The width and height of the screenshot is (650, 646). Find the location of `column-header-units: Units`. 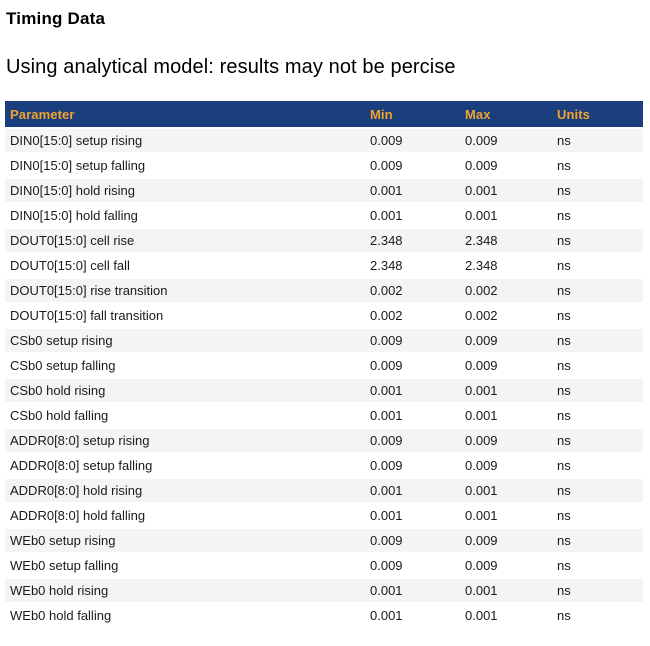

column-header-units: Units is located at coordinates (597, 115).